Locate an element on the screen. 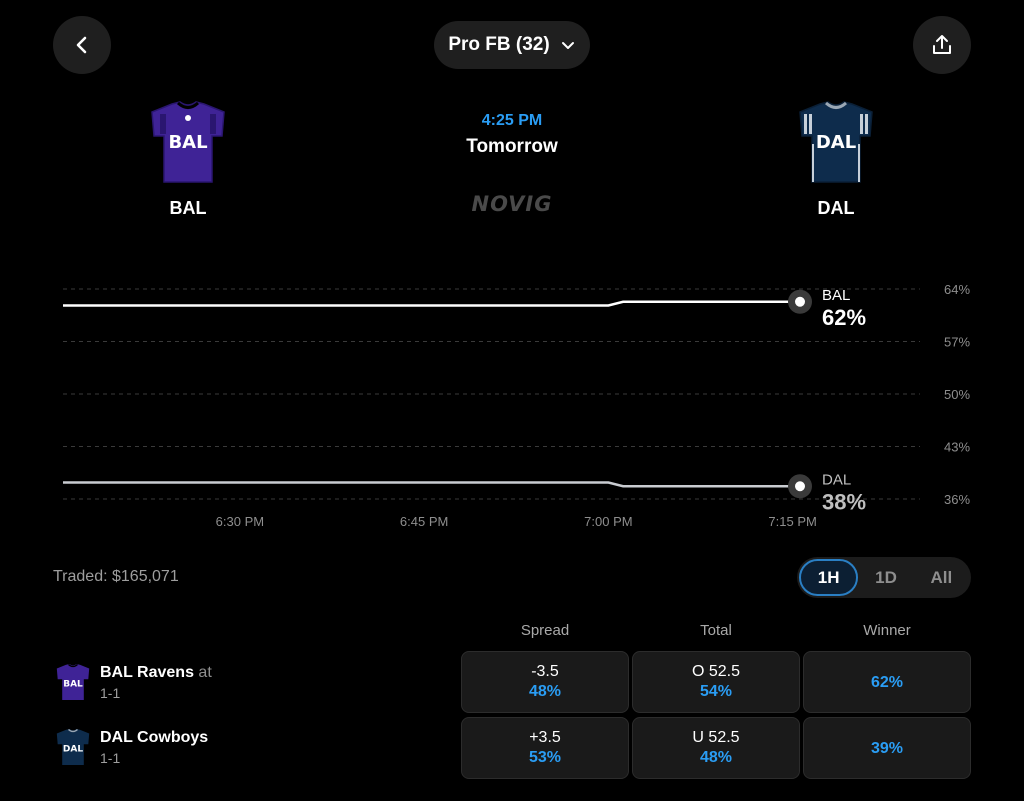 The height and width of the screenshot is (801, 1024). spread-line: +3.5 is located at coordinates (545, 737).